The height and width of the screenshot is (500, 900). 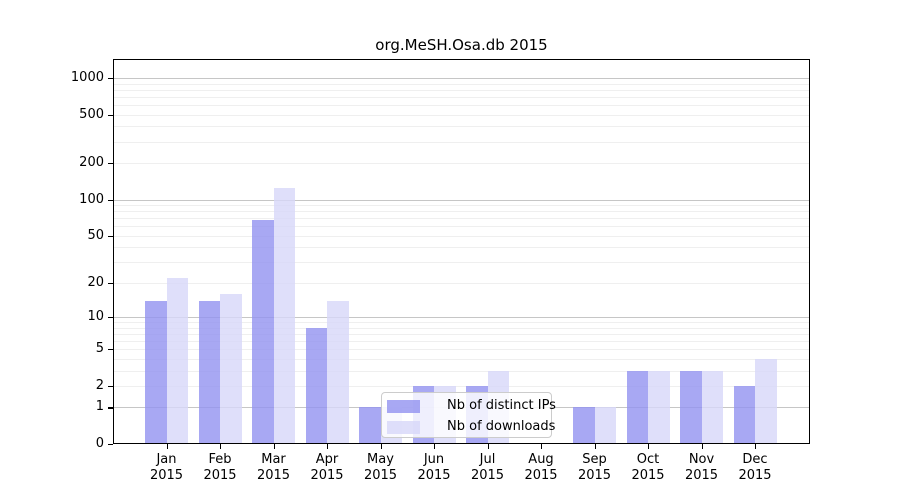 What do you see at coordinates (263, 331) in the screenshot?
I see `bar-mar-distinct-ips` at bounding box center [263, 331].